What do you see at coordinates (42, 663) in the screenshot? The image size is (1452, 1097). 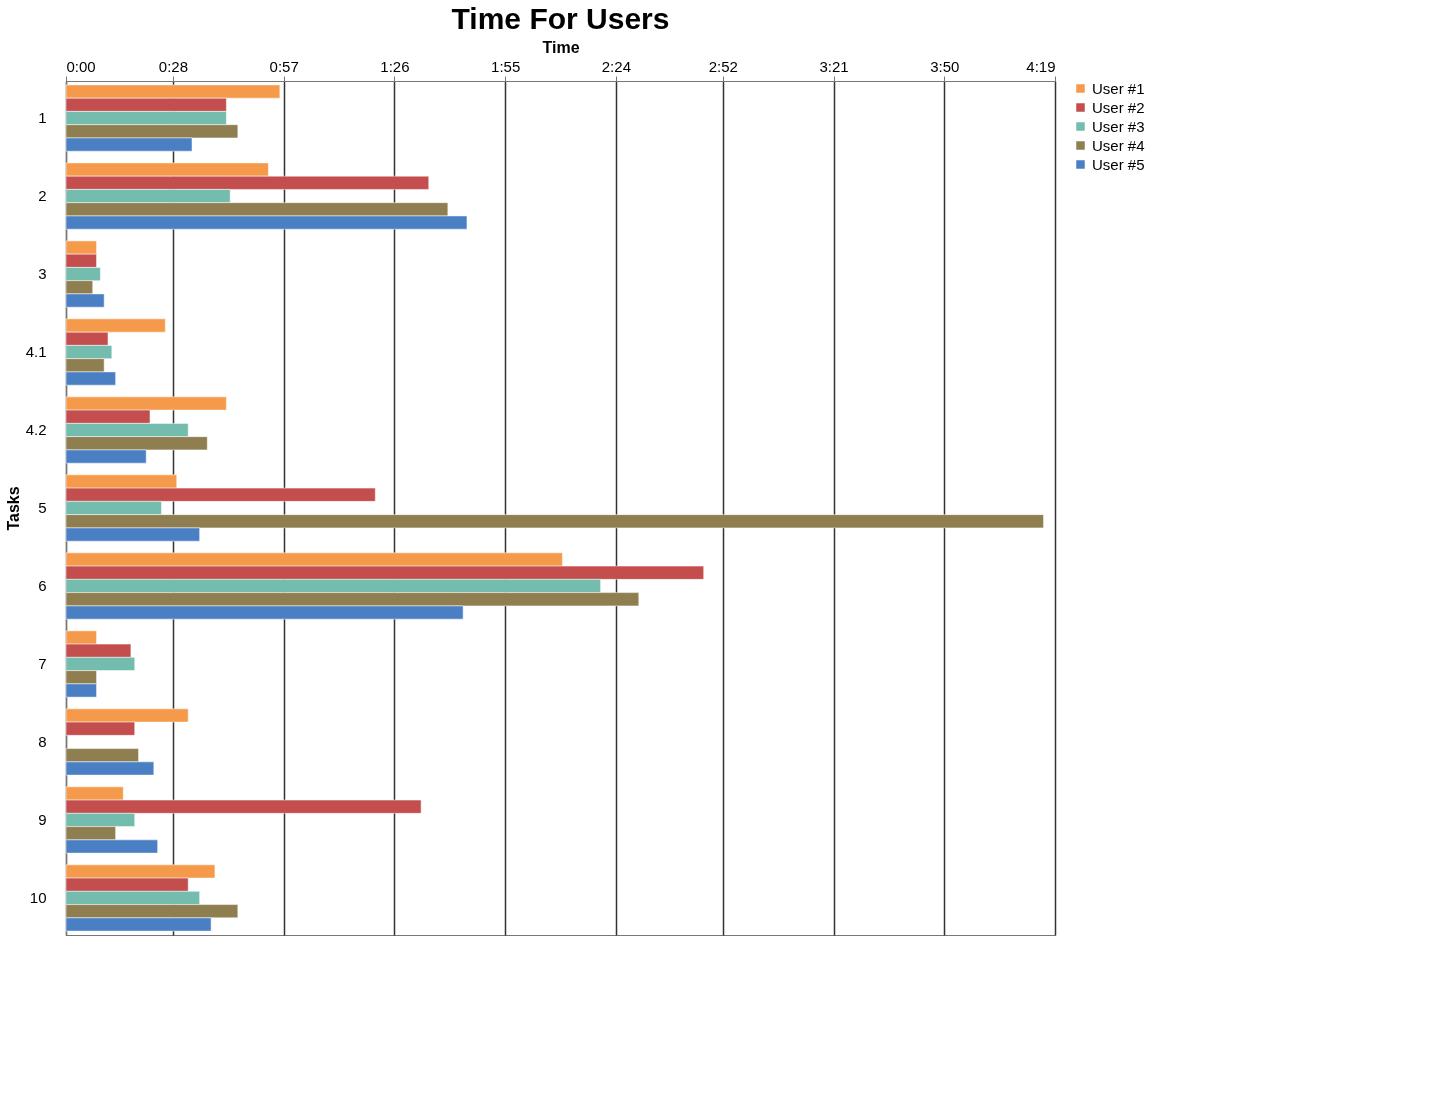 I see `y-tick-label: 7` at bounding box center [42, 663].